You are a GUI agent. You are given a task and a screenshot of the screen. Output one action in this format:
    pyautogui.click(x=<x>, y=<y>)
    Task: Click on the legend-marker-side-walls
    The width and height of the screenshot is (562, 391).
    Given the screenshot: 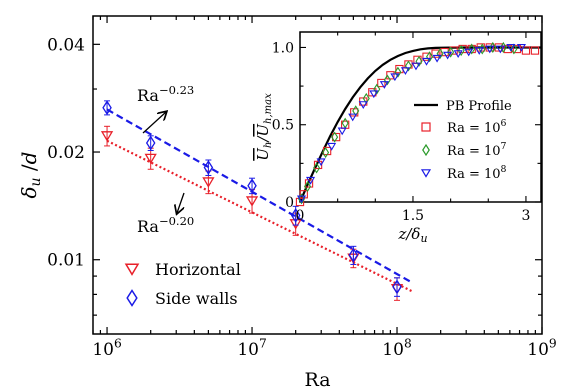 What is the action you would take?
    pyautogui.click(x=132, y=298)
    